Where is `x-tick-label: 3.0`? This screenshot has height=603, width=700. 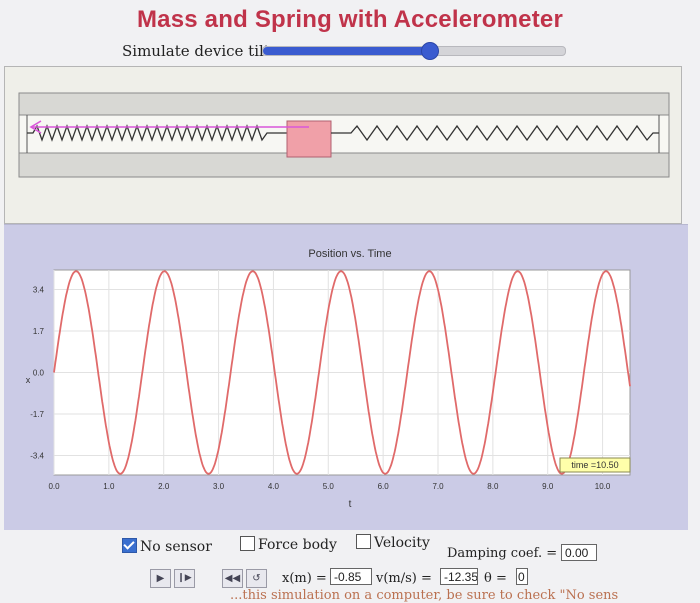 x-tick-label: 3.0 is located at coordinates (219, 486).